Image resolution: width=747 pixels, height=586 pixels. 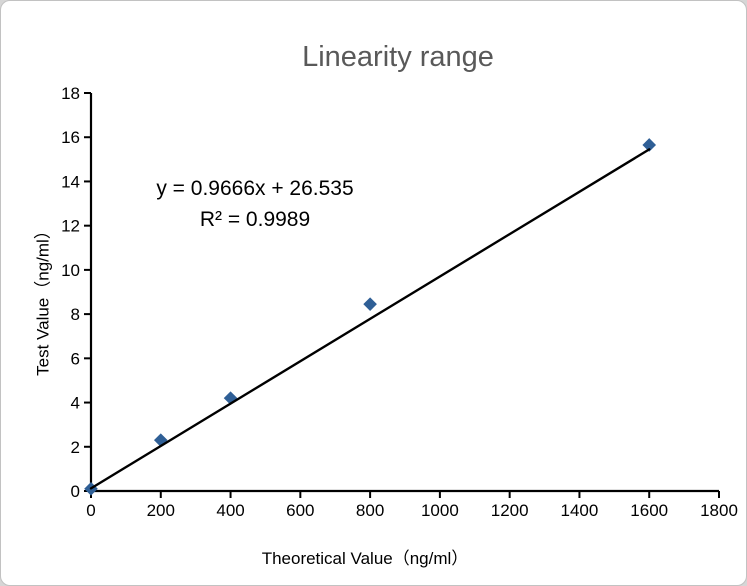 I want to click on y-tick-label: 14, so click(x=70, y=181).